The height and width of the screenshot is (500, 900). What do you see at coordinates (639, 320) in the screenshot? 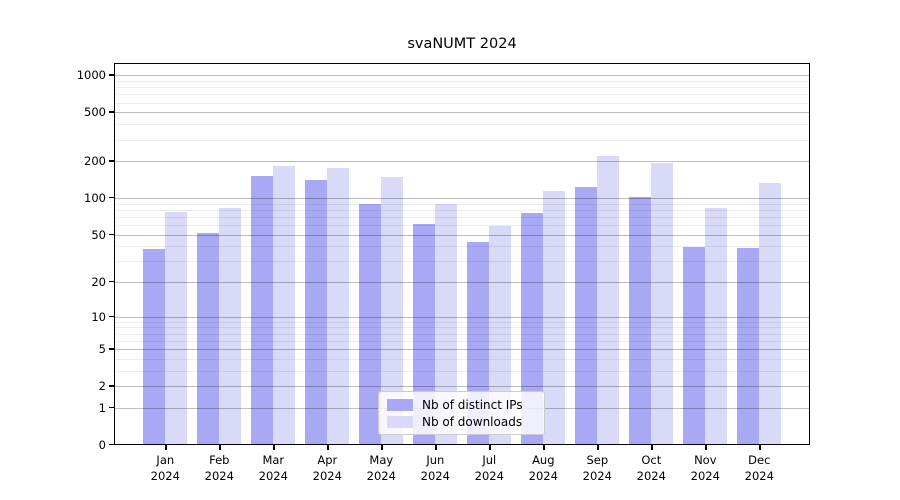
I see `bar-distinct-ips-oct` at bounding box center [639, 320].